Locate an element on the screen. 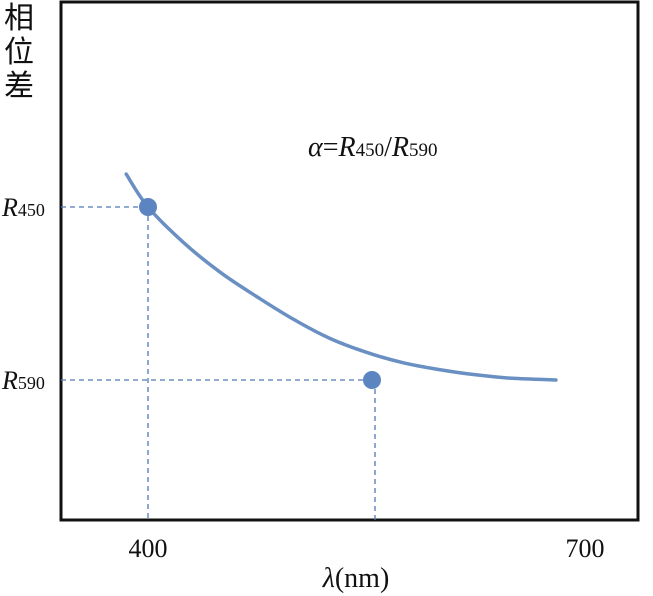 The image size is (653, 596). formula-slash: / is located at coordinates (388, 147).